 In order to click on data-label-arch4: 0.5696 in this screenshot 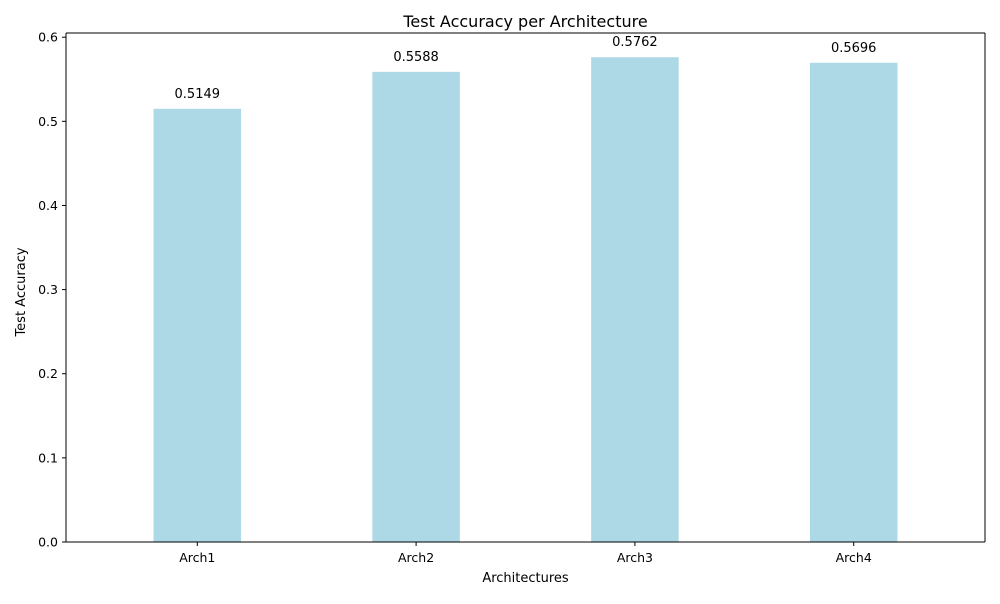, I will do `click(854, 48)`.